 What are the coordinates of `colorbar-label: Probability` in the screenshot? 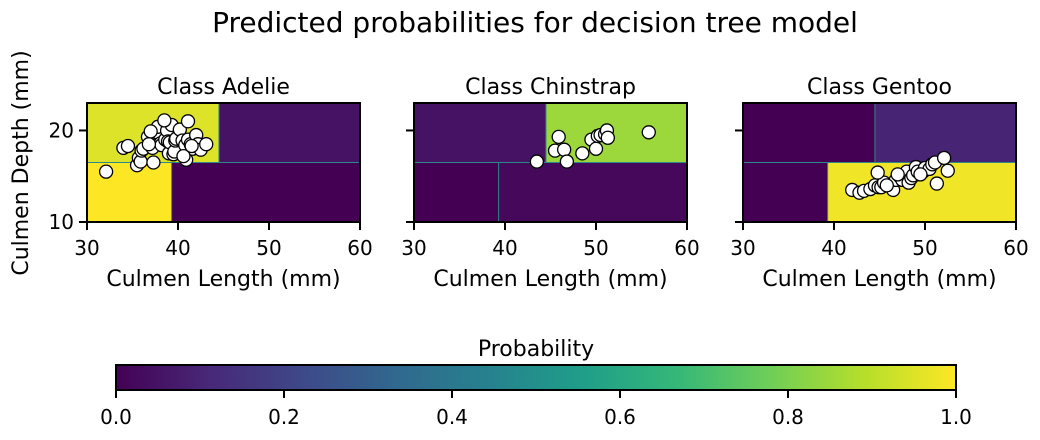 It's located at (536, 349).